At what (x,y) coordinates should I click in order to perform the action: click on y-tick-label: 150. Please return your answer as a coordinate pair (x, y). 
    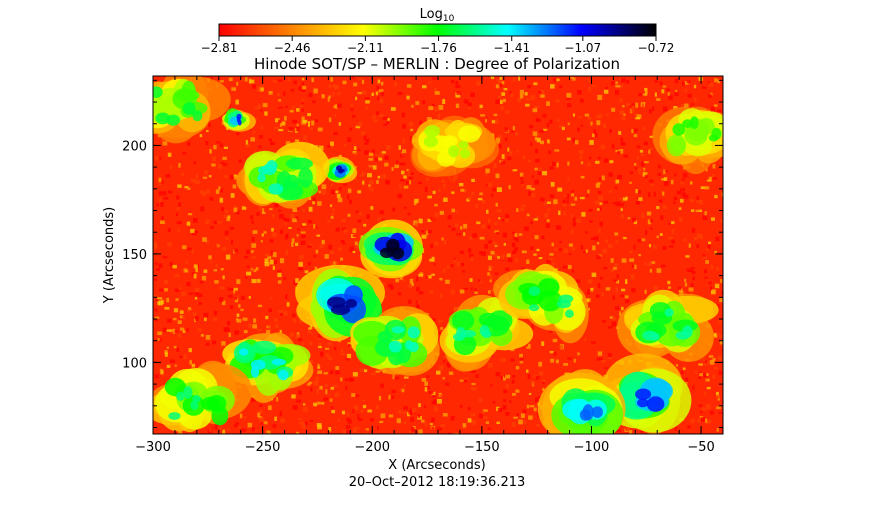
    Looking at the image, I should click on (134, 255).